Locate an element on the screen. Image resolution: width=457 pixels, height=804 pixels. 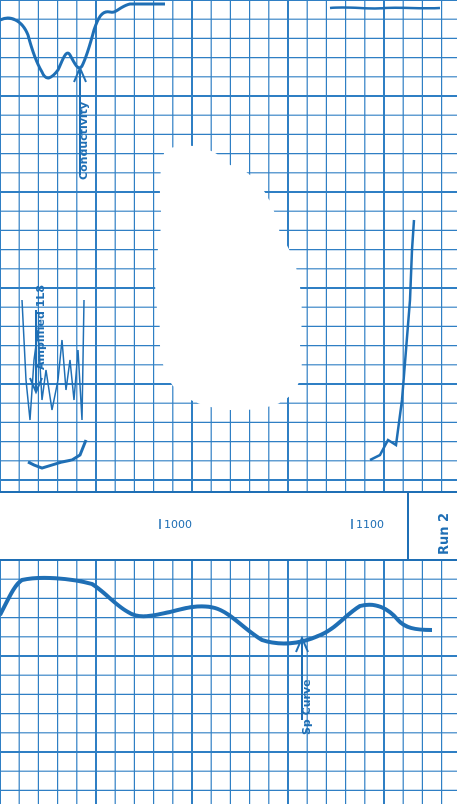
blank-patch is located at coordinates (228, 278).